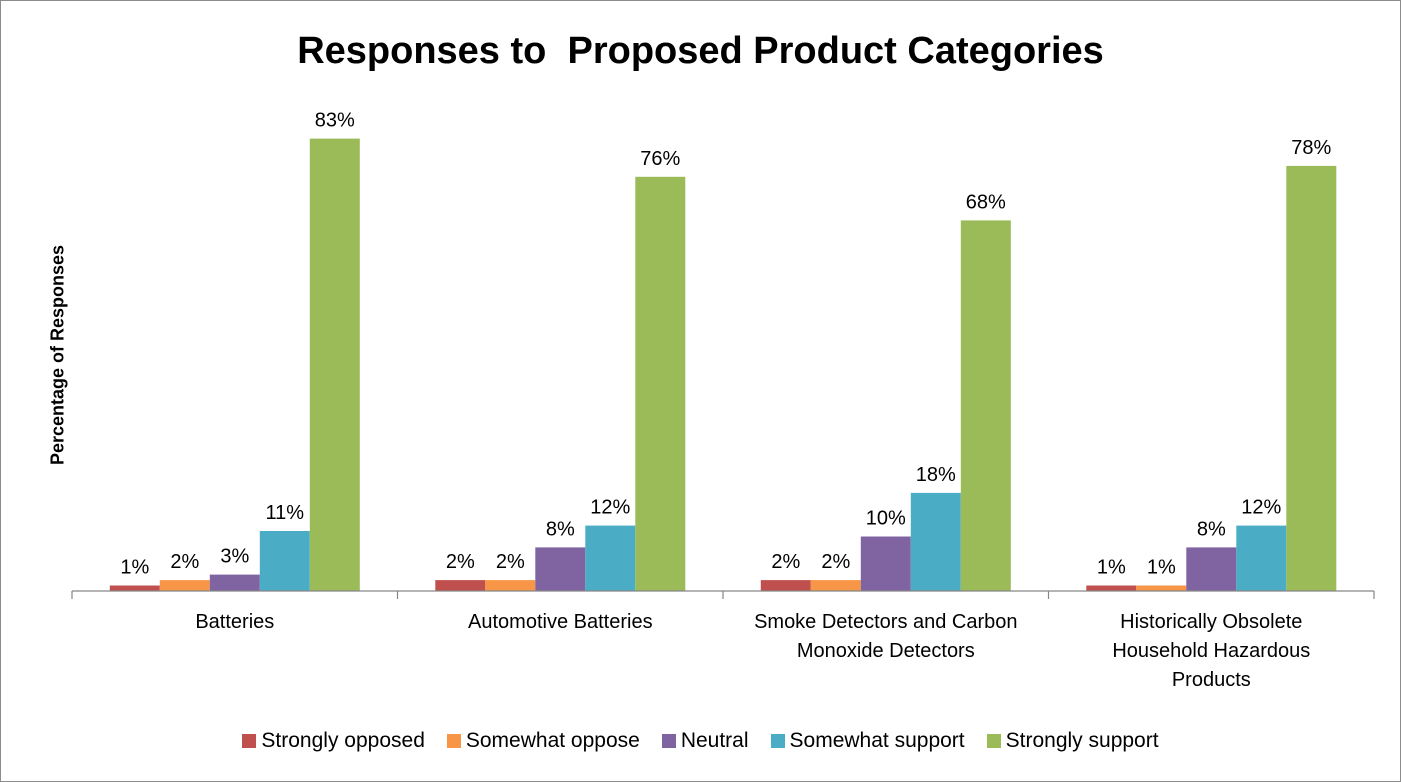 This screenshot has width=1401, height=782. Describe the element at coordinates (335, 121) in the screenshot. I see `data-label: 83%` at that location.